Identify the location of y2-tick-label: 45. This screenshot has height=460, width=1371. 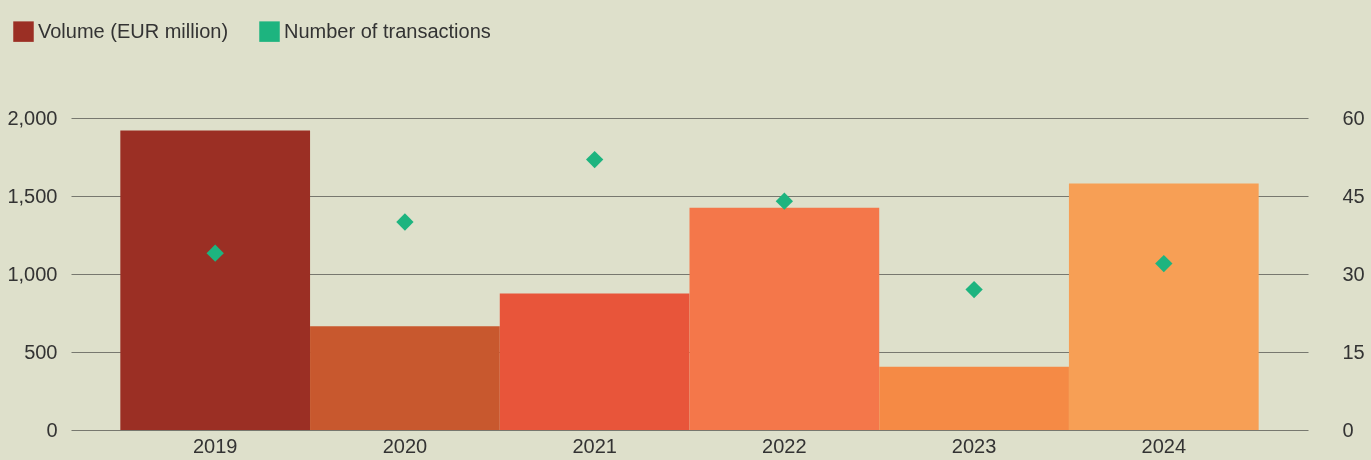
(1353, 195).